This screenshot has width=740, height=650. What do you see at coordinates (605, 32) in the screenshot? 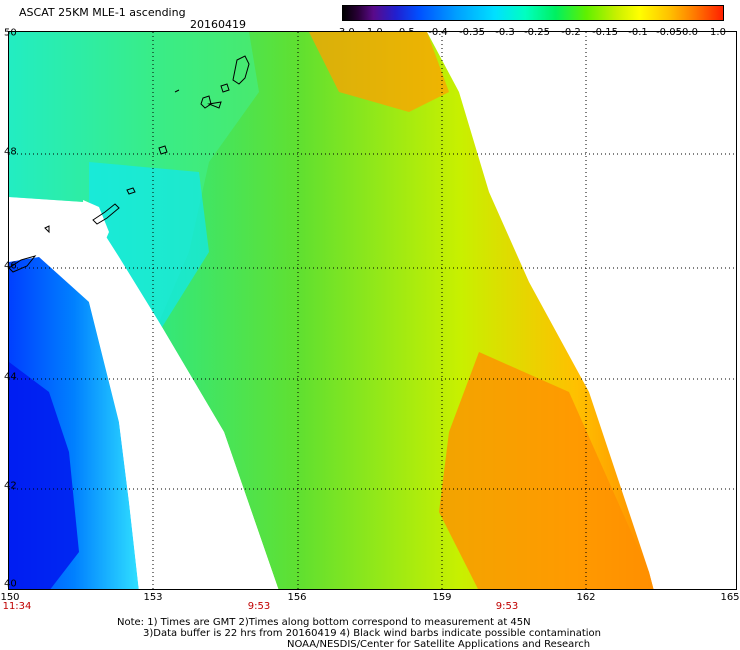
I see `color-scale-label: -0.15` at bounding box center [605, 32].